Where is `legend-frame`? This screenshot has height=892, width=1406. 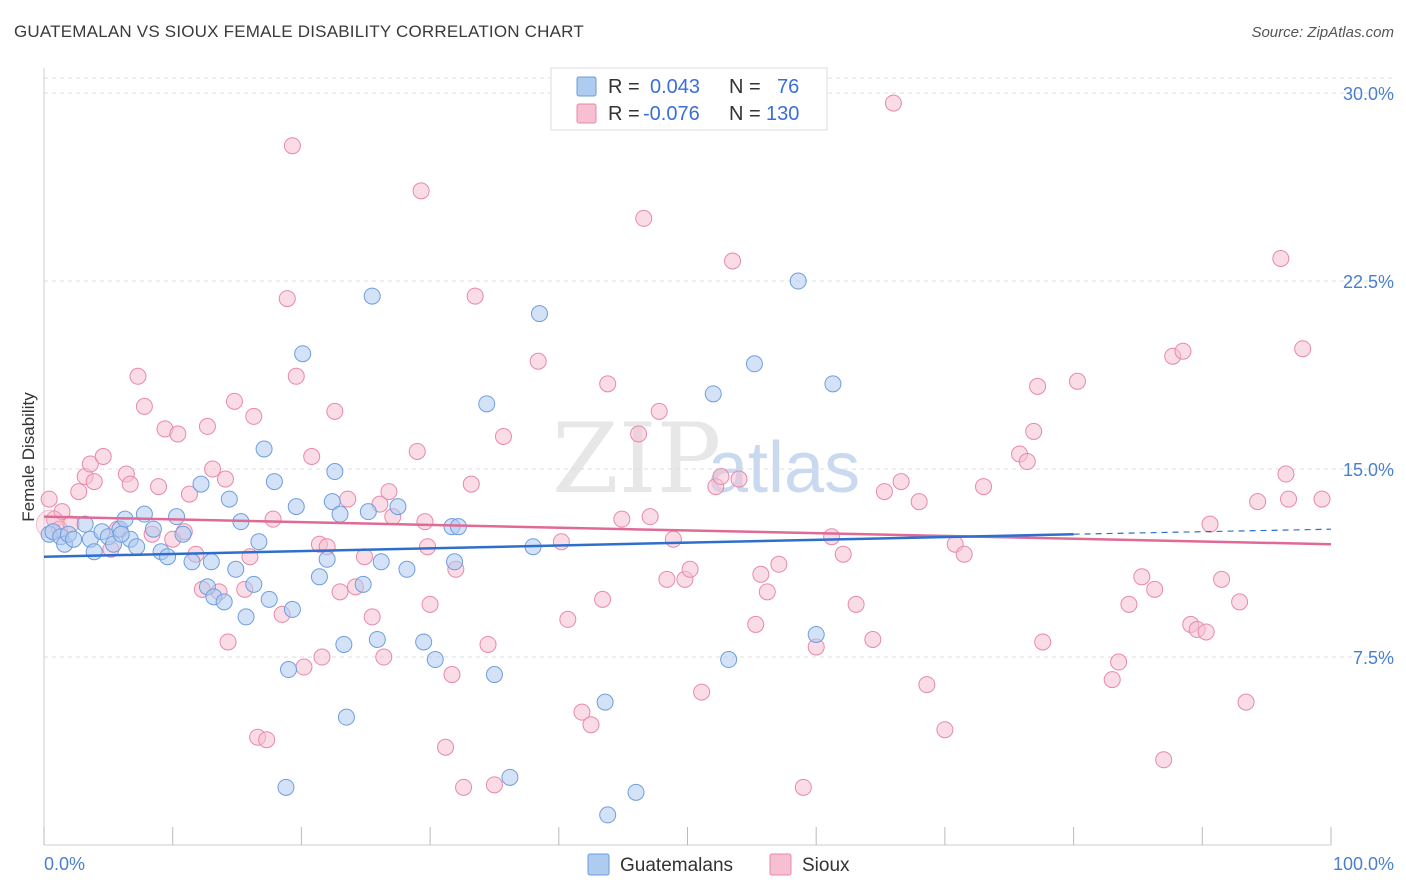
legend-frame is located at coordinates (689, 99).